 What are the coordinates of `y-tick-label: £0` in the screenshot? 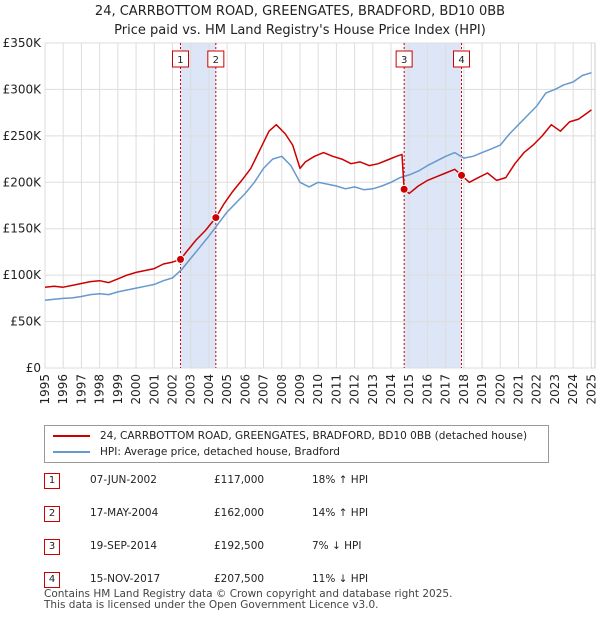 It's located at (33, 368).